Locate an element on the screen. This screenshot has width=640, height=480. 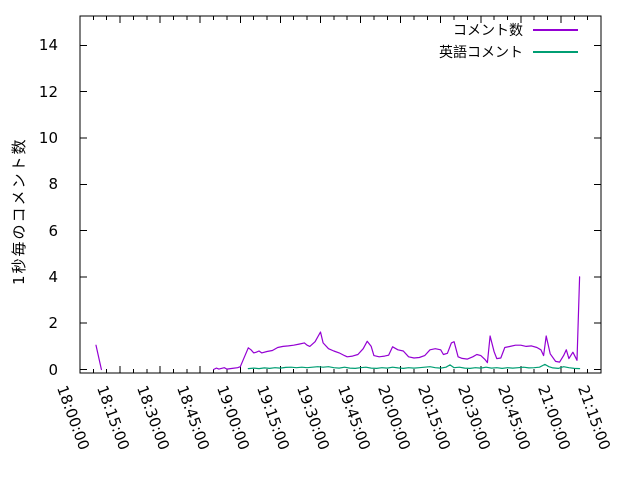
y-tick-label: 0 is located at coordinates (53, 369).